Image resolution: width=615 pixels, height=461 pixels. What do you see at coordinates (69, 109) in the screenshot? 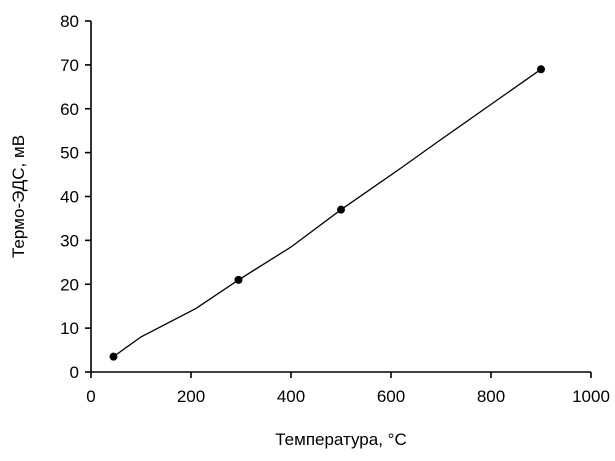
I see `y-tick-label: 60` at bounding box center [69, 109].